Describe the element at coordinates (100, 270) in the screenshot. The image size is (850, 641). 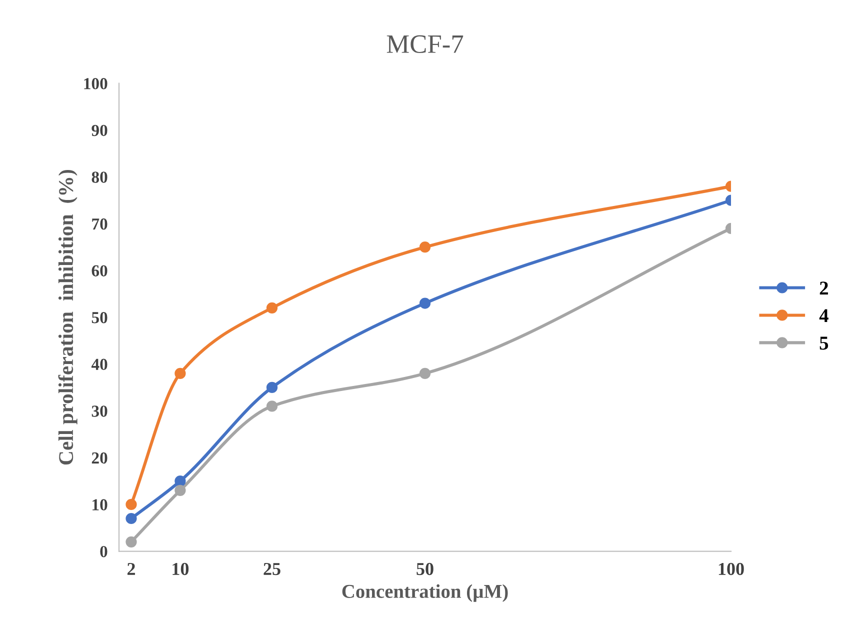
I see `y-tick-label: 60` at that location.